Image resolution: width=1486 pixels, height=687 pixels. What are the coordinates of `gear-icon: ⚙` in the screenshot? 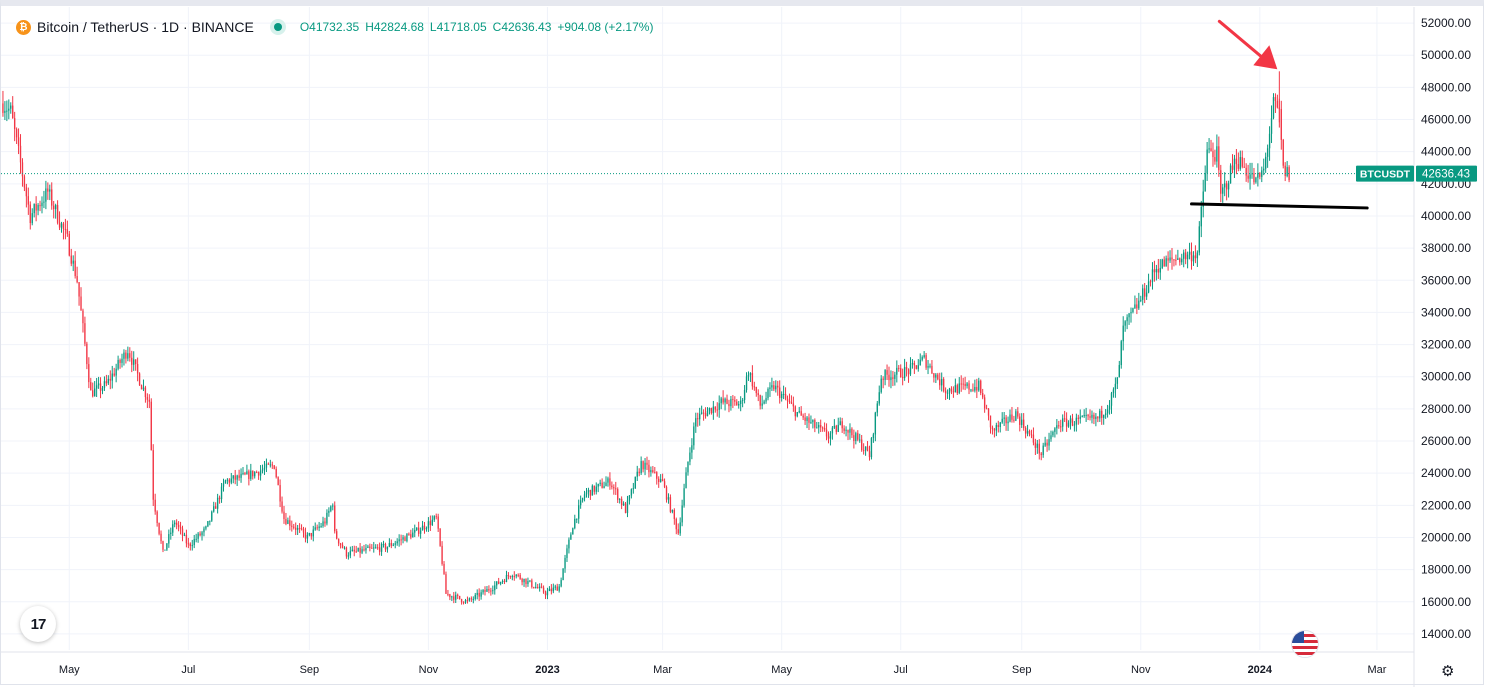 It's located at (1448, 671).